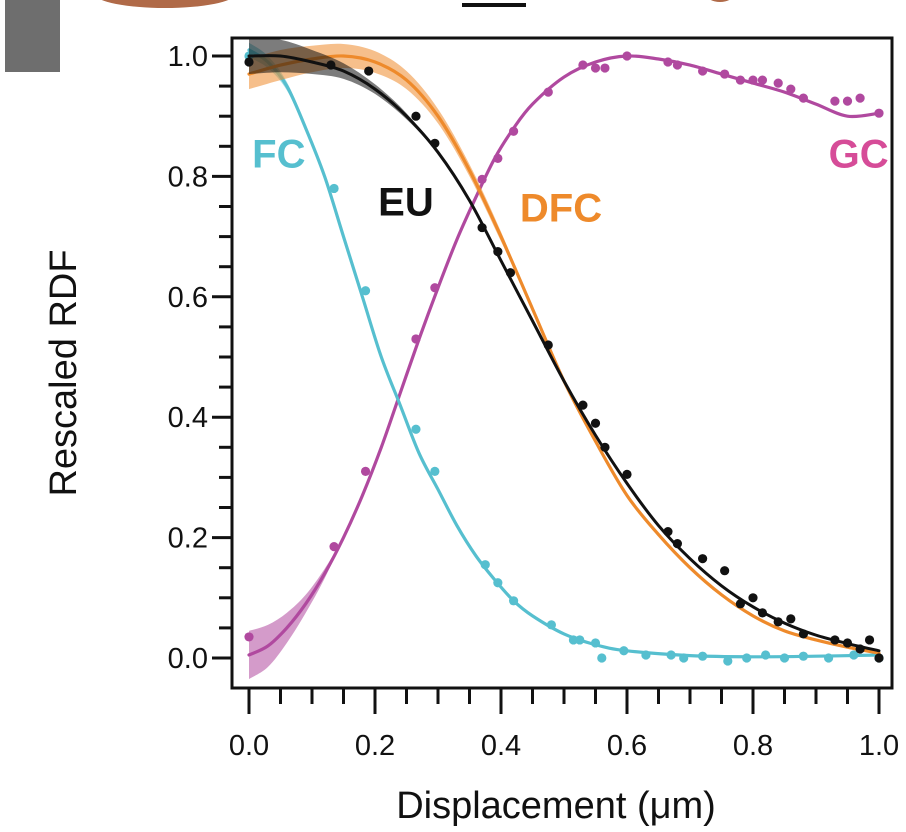 The image size is (906, 832). Describe the element at coordinates (375, 746) in the screenshot. I see `x-tick-label: 0.2` at that location.